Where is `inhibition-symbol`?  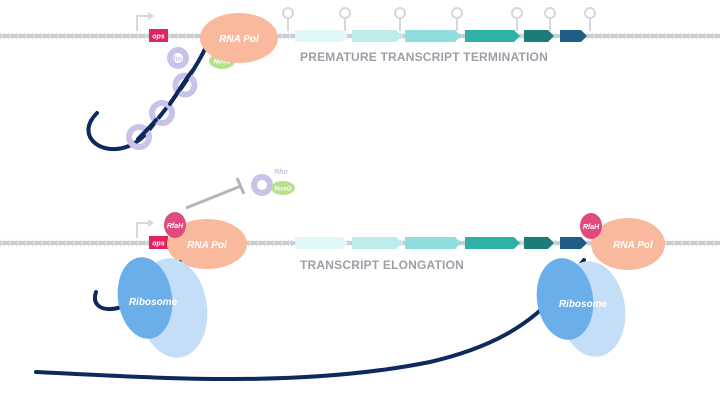
inhibition-symbol is located at coordinates (215, 193).